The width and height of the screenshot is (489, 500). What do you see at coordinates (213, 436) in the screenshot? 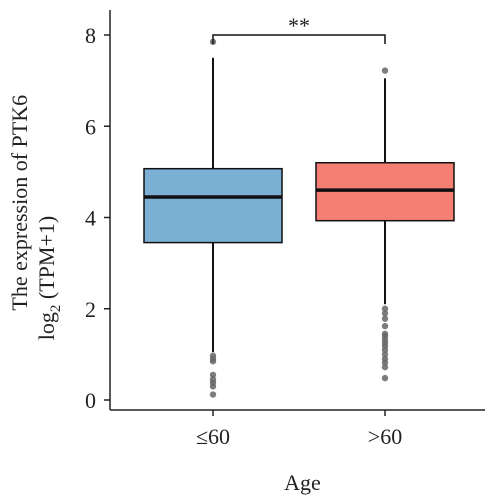
I see `x-tick-label: ≤60` at bounding box center [213, 436].